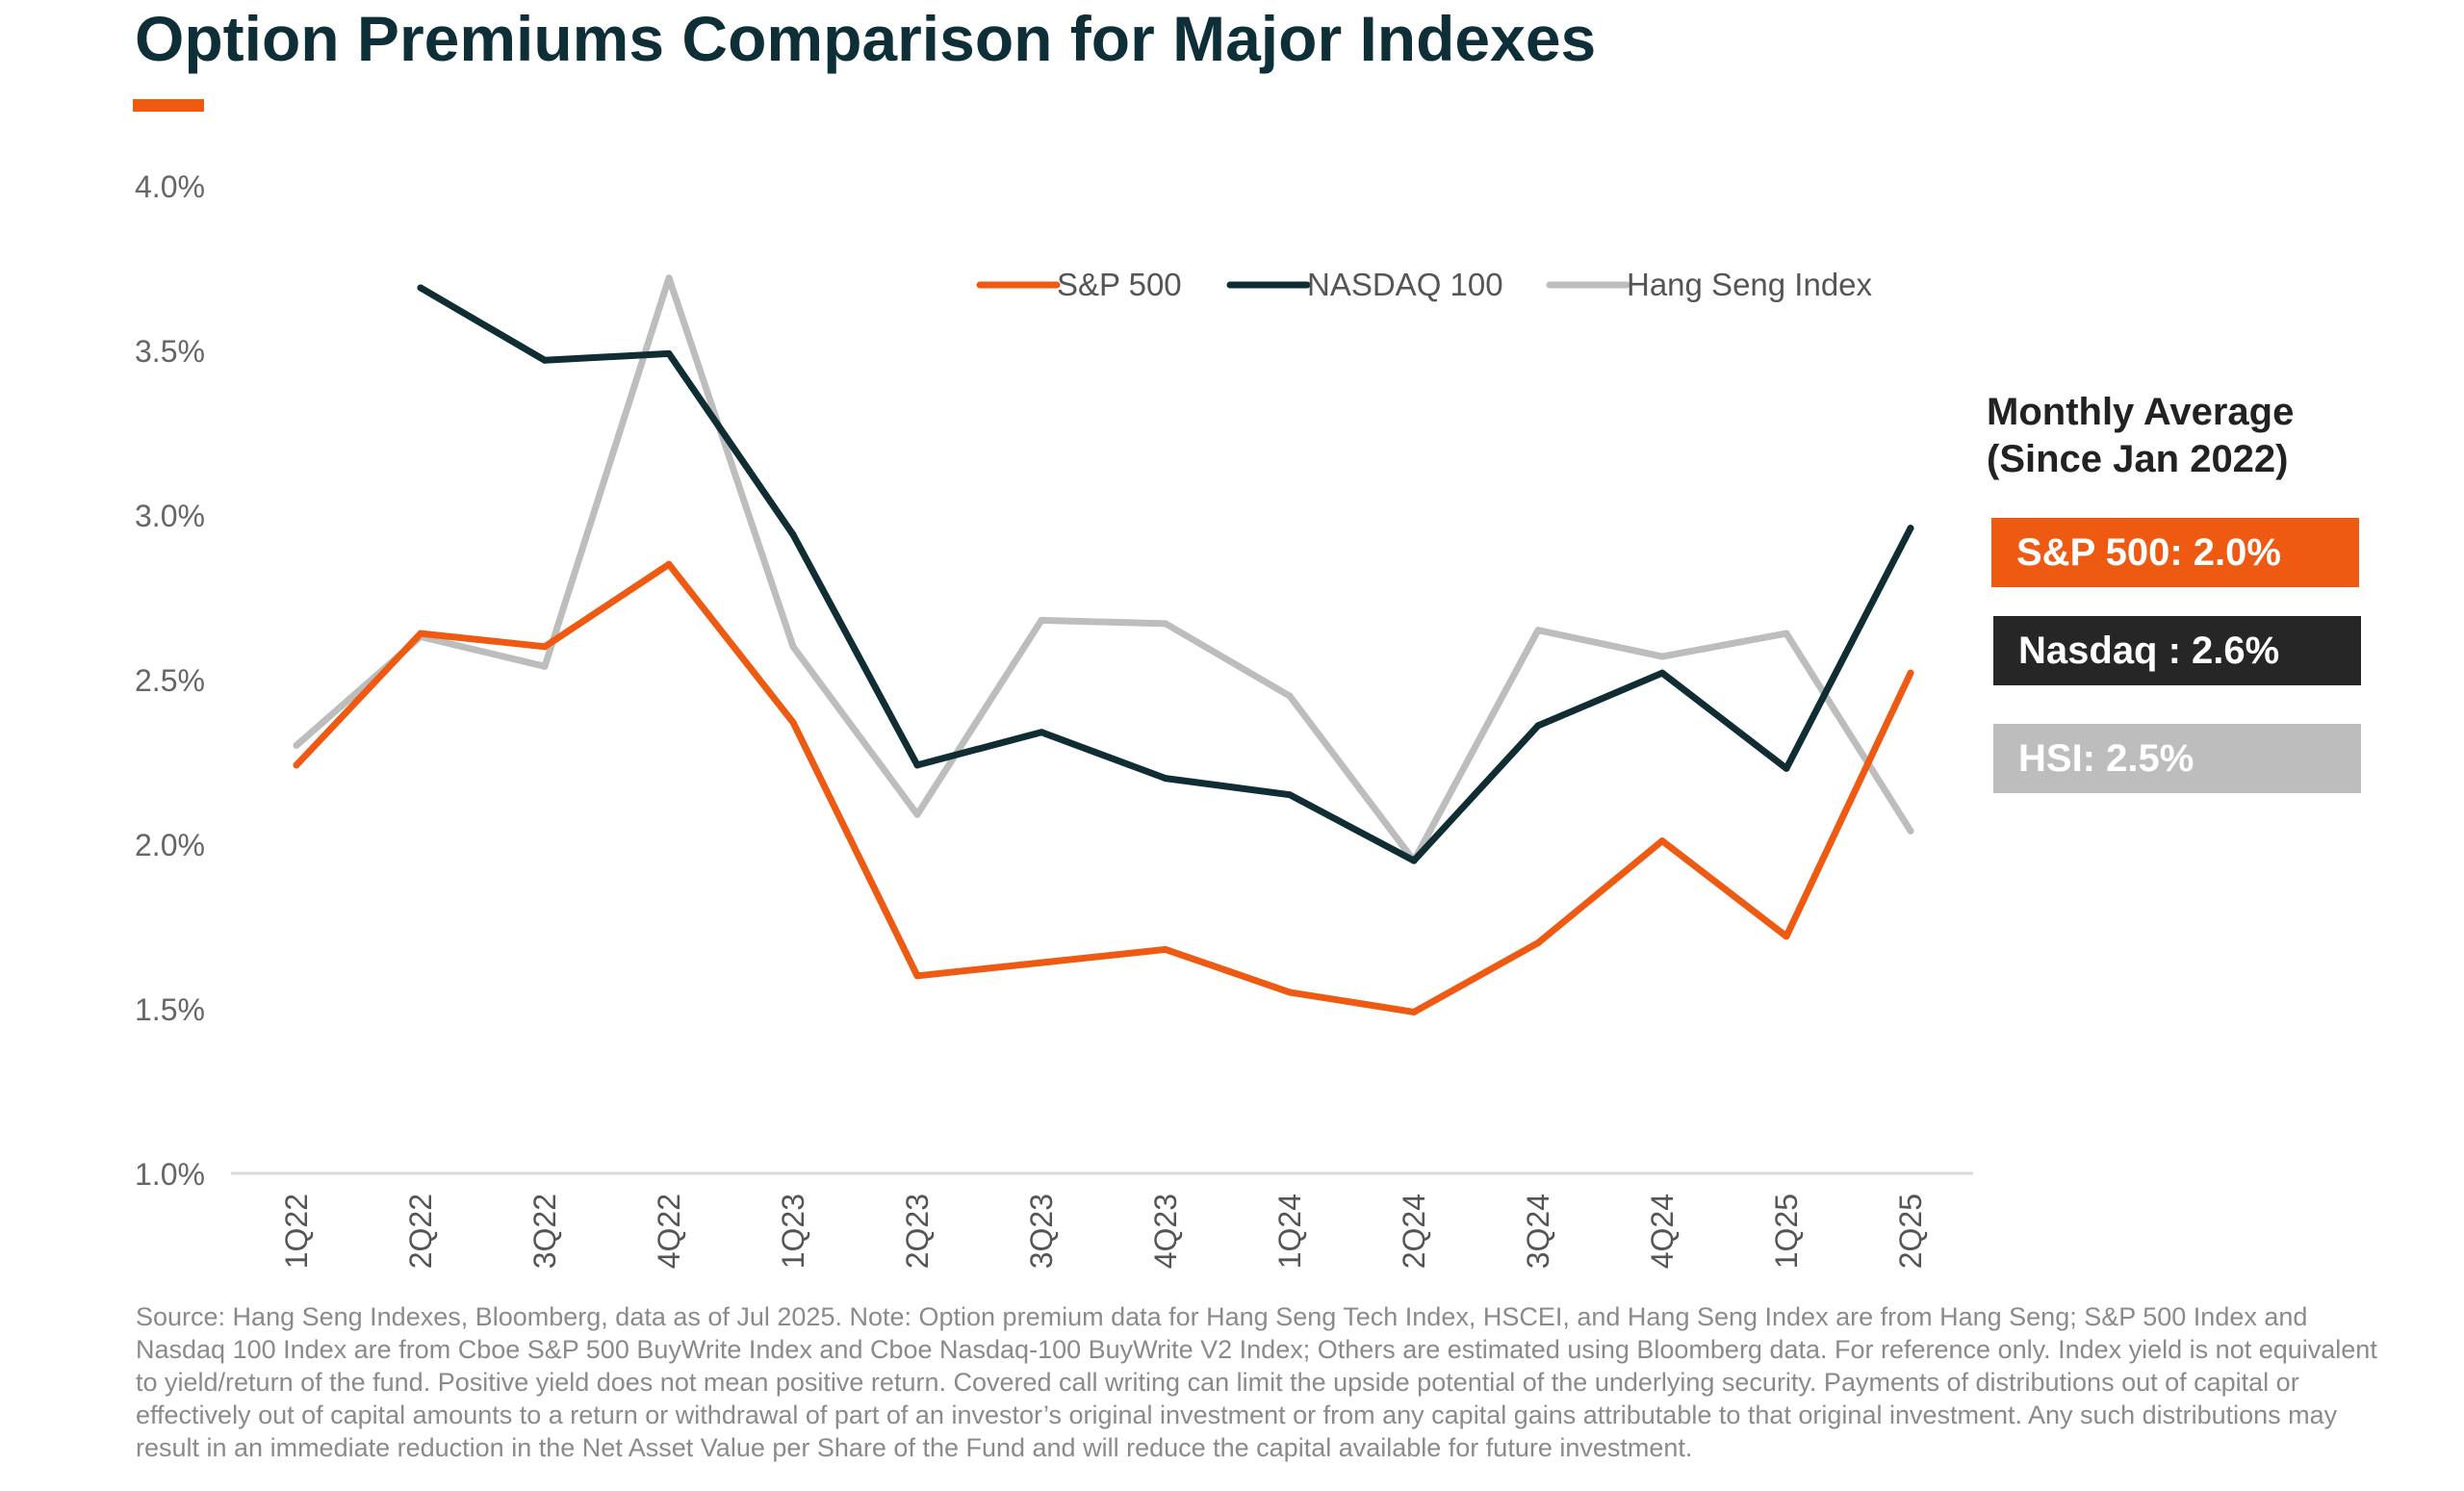 The image size is (2464, 1491). What do you see at coordinates (170, 516) in the screenshot?
I see `y-tick-label: 3.0%` at bounding box center [170, 516].